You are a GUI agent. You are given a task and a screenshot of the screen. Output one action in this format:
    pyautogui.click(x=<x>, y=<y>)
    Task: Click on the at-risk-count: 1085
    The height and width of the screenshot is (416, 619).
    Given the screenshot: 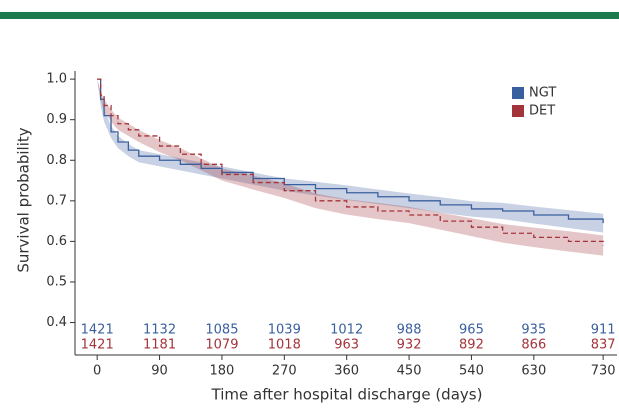 What is the action you would take?
    pyautogui.click(x=221, y=330)
    